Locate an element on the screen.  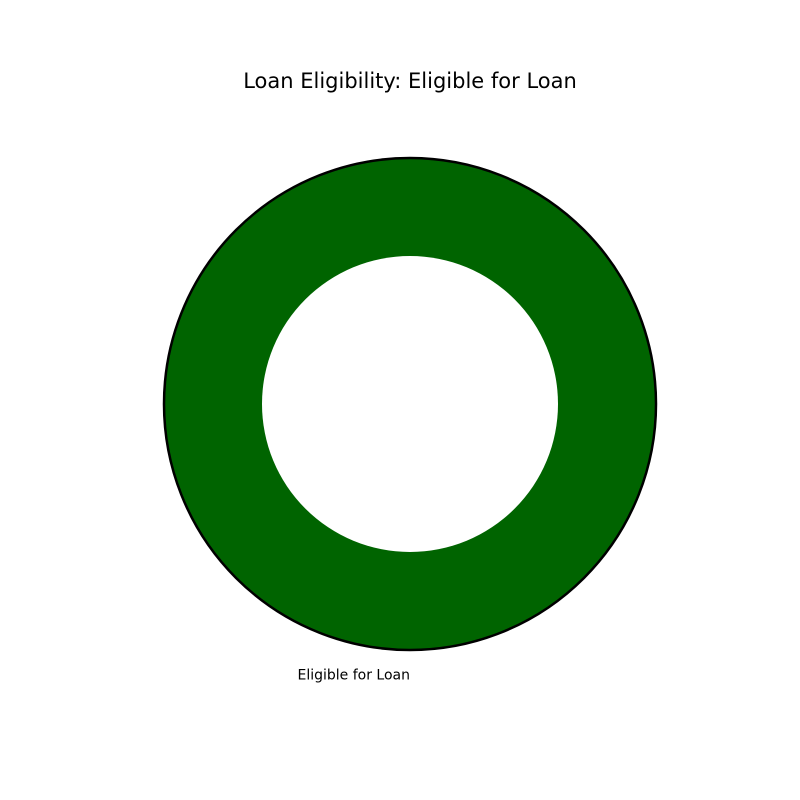
donut-hole is located at coordinates (410, 404).